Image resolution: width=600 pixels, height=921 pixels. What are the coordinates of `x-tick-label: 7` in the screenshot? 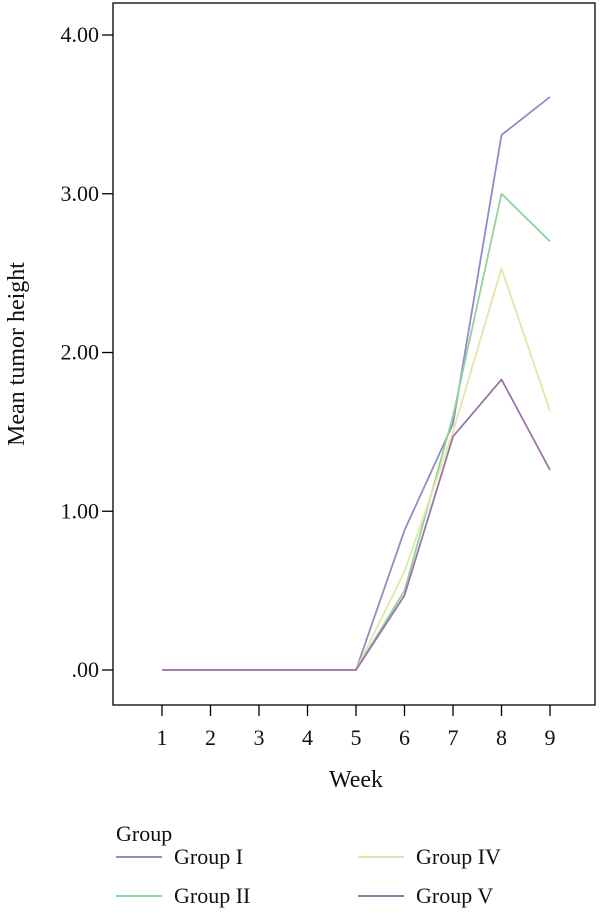 It's located at (453, 737).